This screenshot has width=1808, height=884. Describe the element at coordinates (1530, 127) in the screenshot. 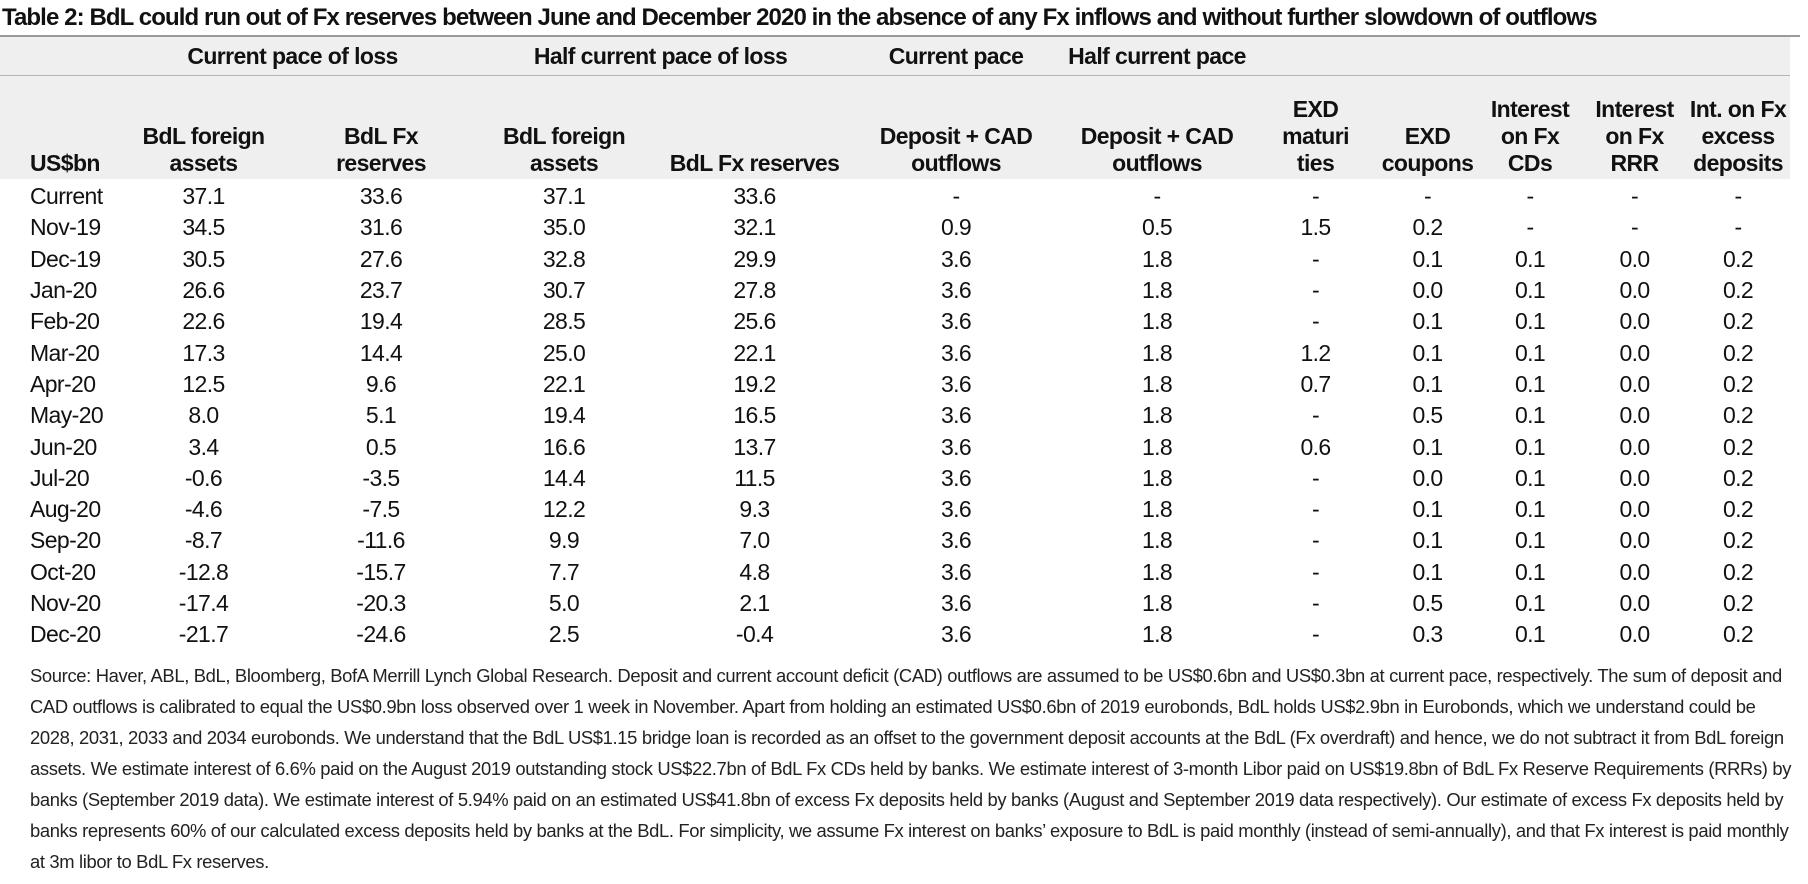

I see `column-header: Interest on Fx CDs` at that location.